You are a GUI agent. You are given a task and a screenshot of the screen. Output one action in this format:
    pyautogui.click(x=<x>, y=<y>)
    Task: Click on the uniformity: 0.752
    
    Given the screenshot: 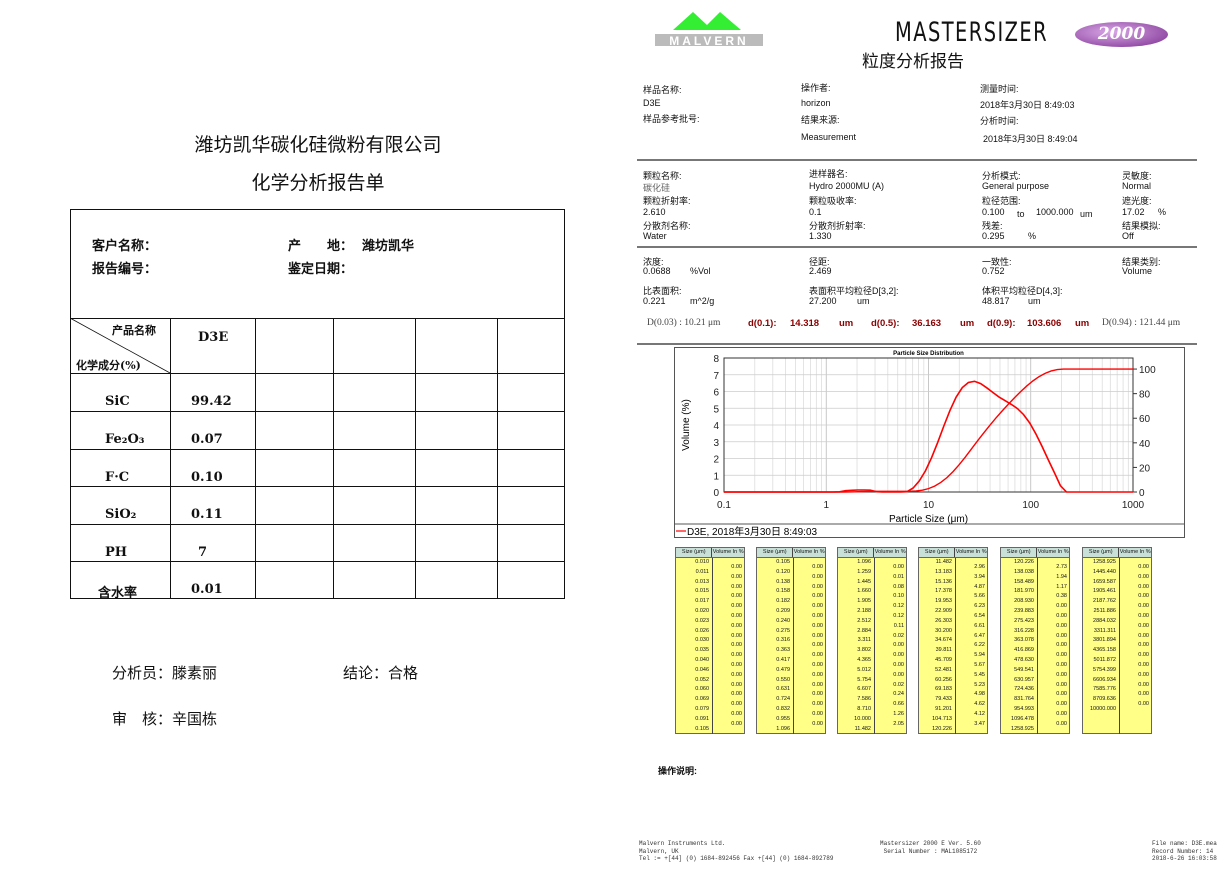 What is the action you would take?
    pyautogui.click(x=993, y=271)
    